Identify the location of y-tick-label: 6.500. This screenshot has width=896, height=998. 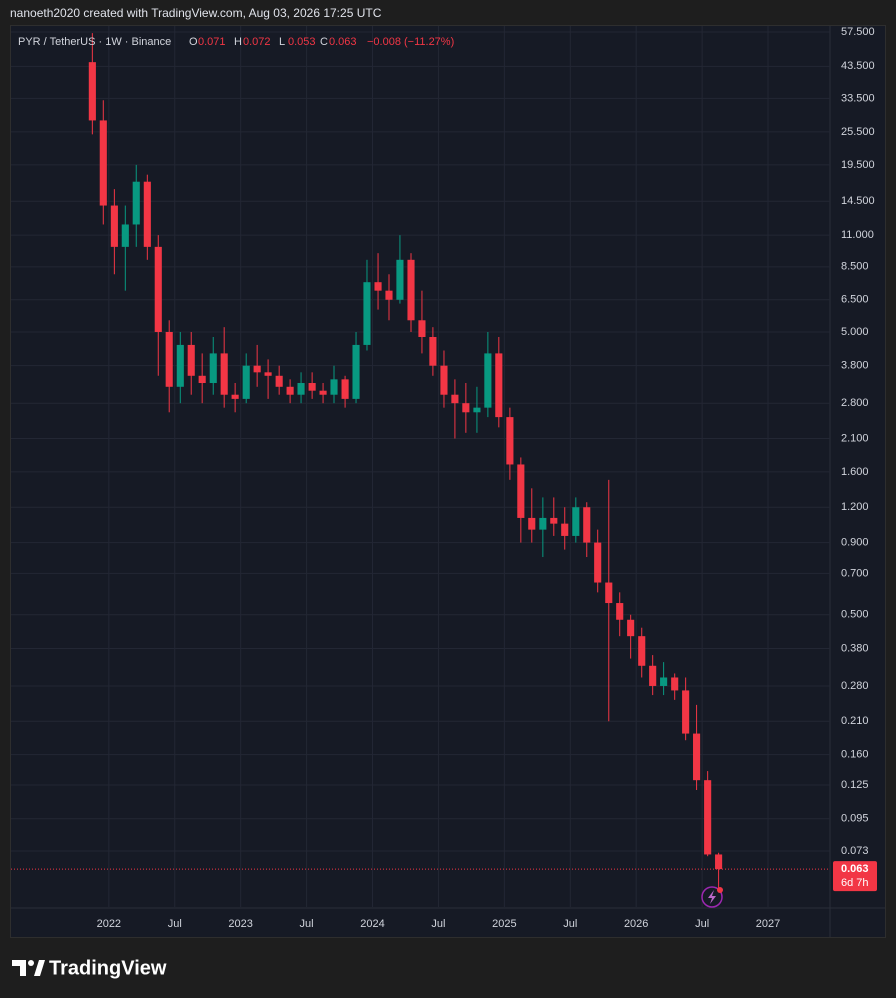
(855, 300).